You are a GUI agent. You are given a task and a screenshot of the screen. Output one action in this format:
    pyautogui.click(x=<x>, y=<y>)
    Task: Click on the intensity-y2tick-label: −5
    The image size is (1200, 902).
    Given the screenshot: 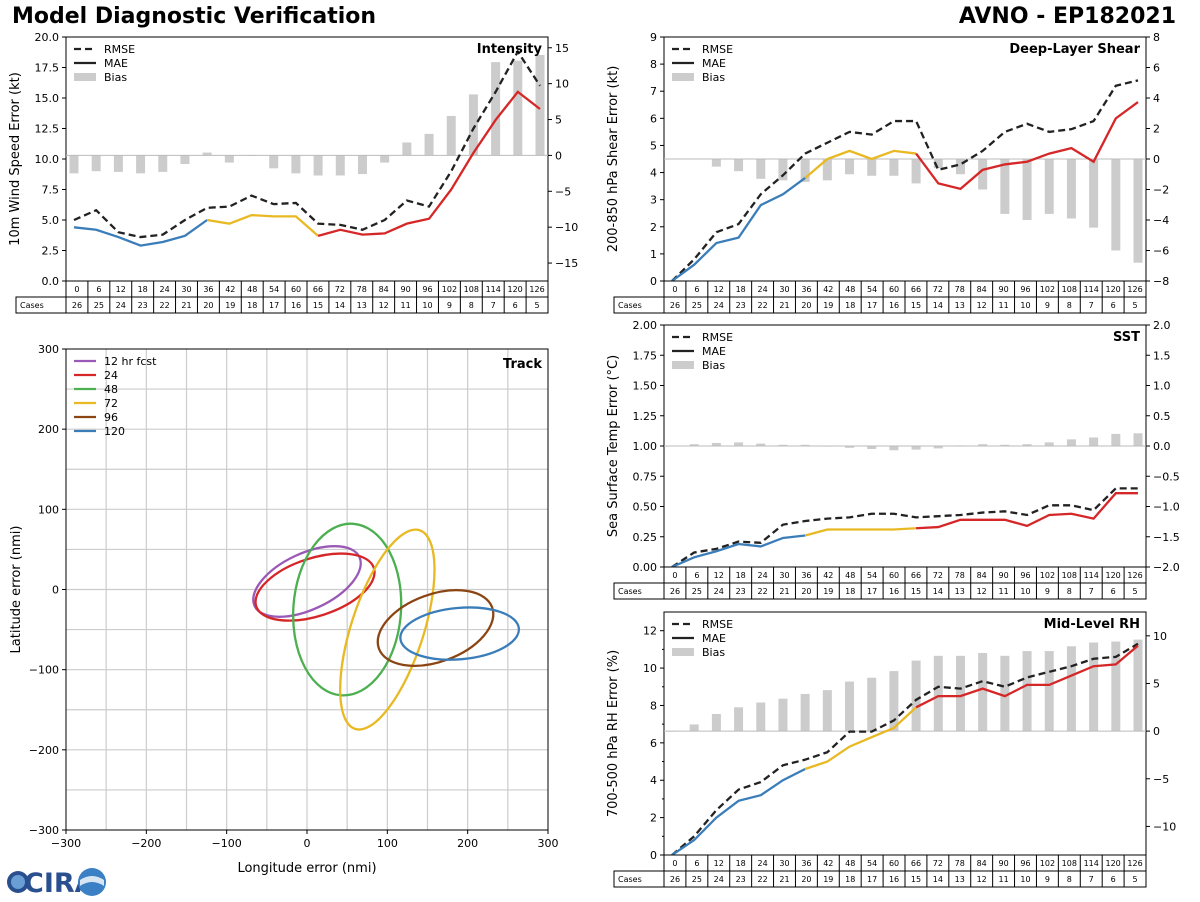 What is the action you would take?
    pyautogui.click(x=563, y=191)
    